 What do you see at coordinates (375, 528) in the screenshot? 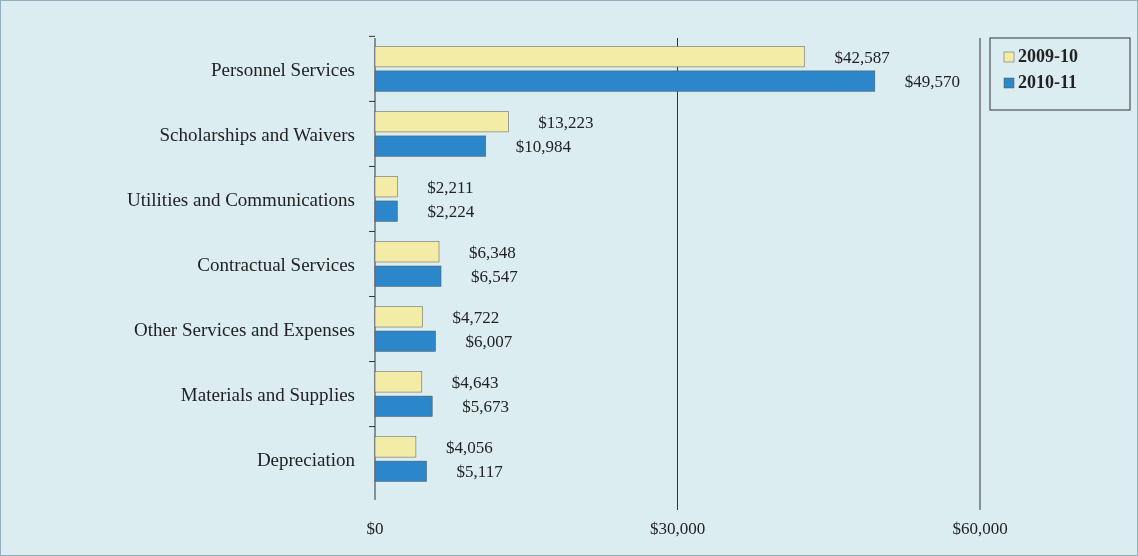
I see `x-tick-label: $0` at bounding box center [375, 528].